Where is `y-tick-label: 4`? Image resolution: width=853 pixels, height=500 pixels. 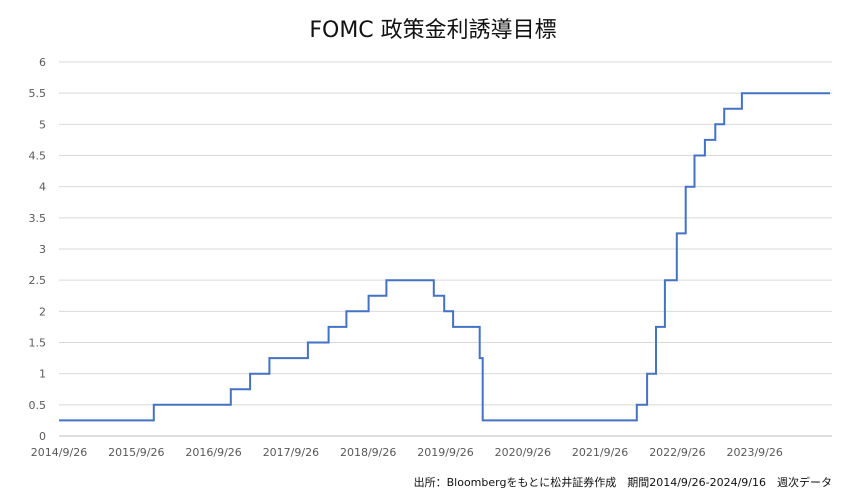
y-tick-label: 4 is located at coordinates (42, 187).